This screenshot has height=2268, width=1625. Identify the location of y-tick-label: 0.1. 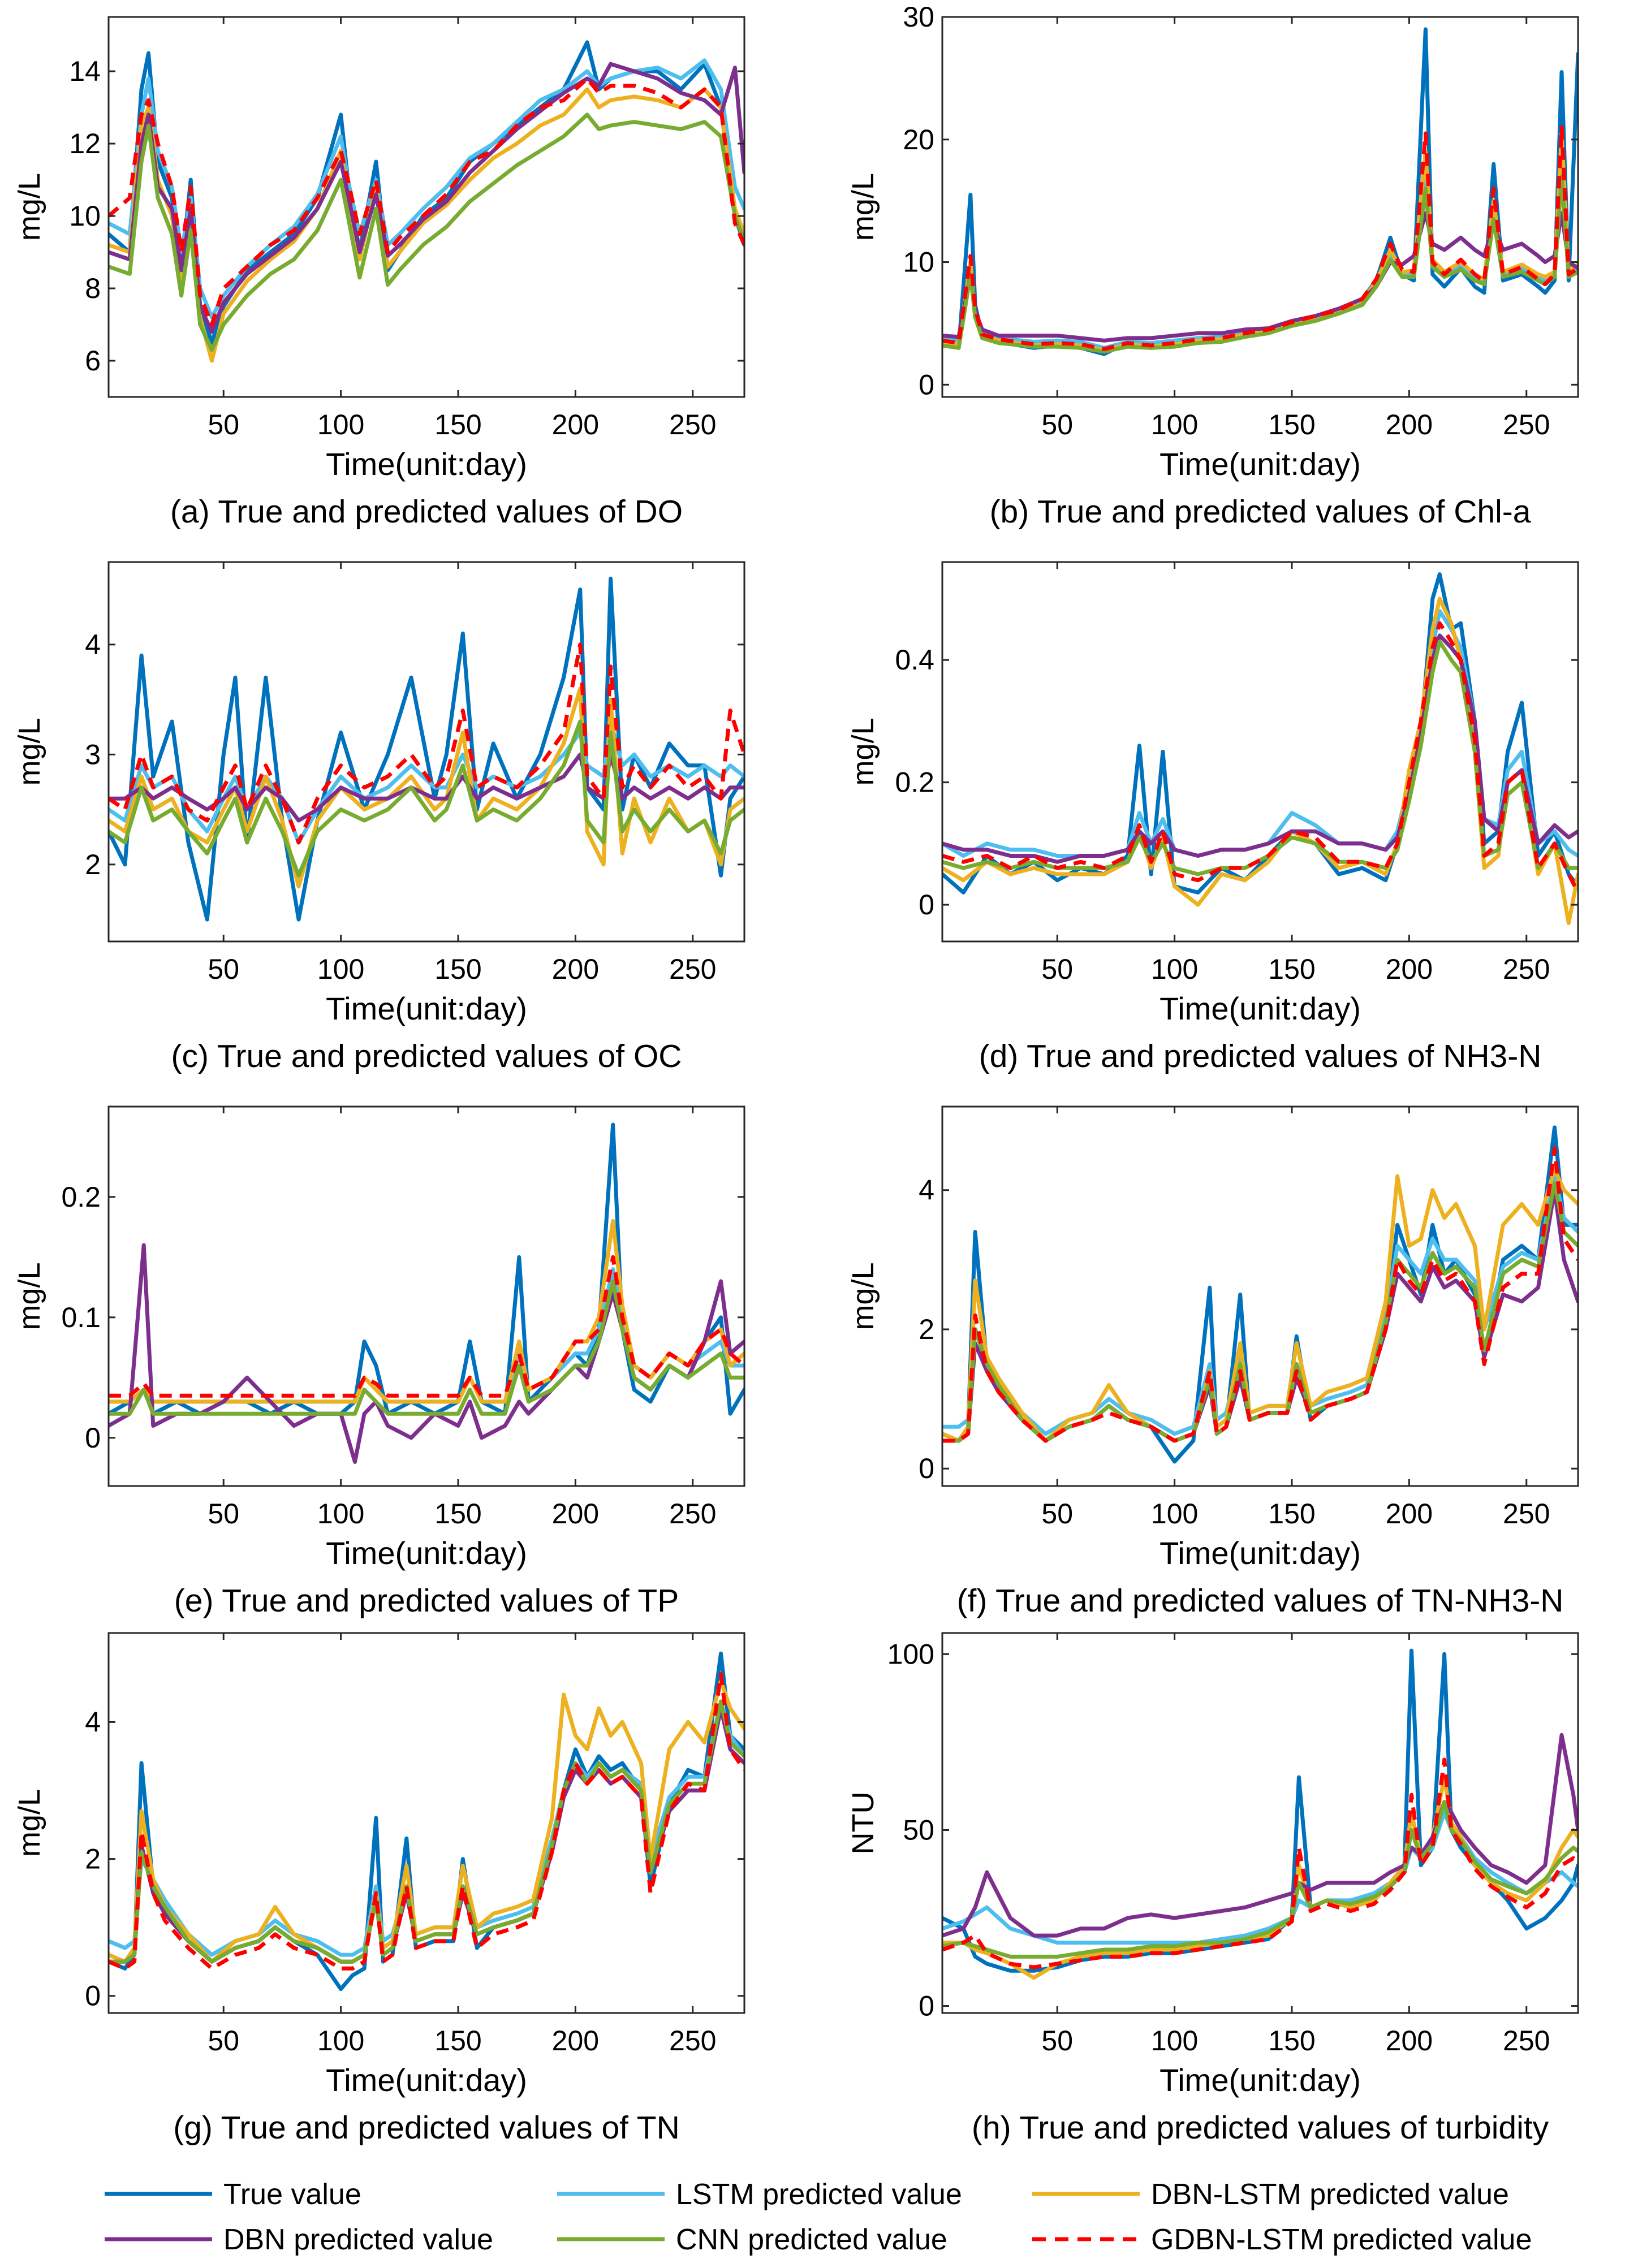
(81, 1318).